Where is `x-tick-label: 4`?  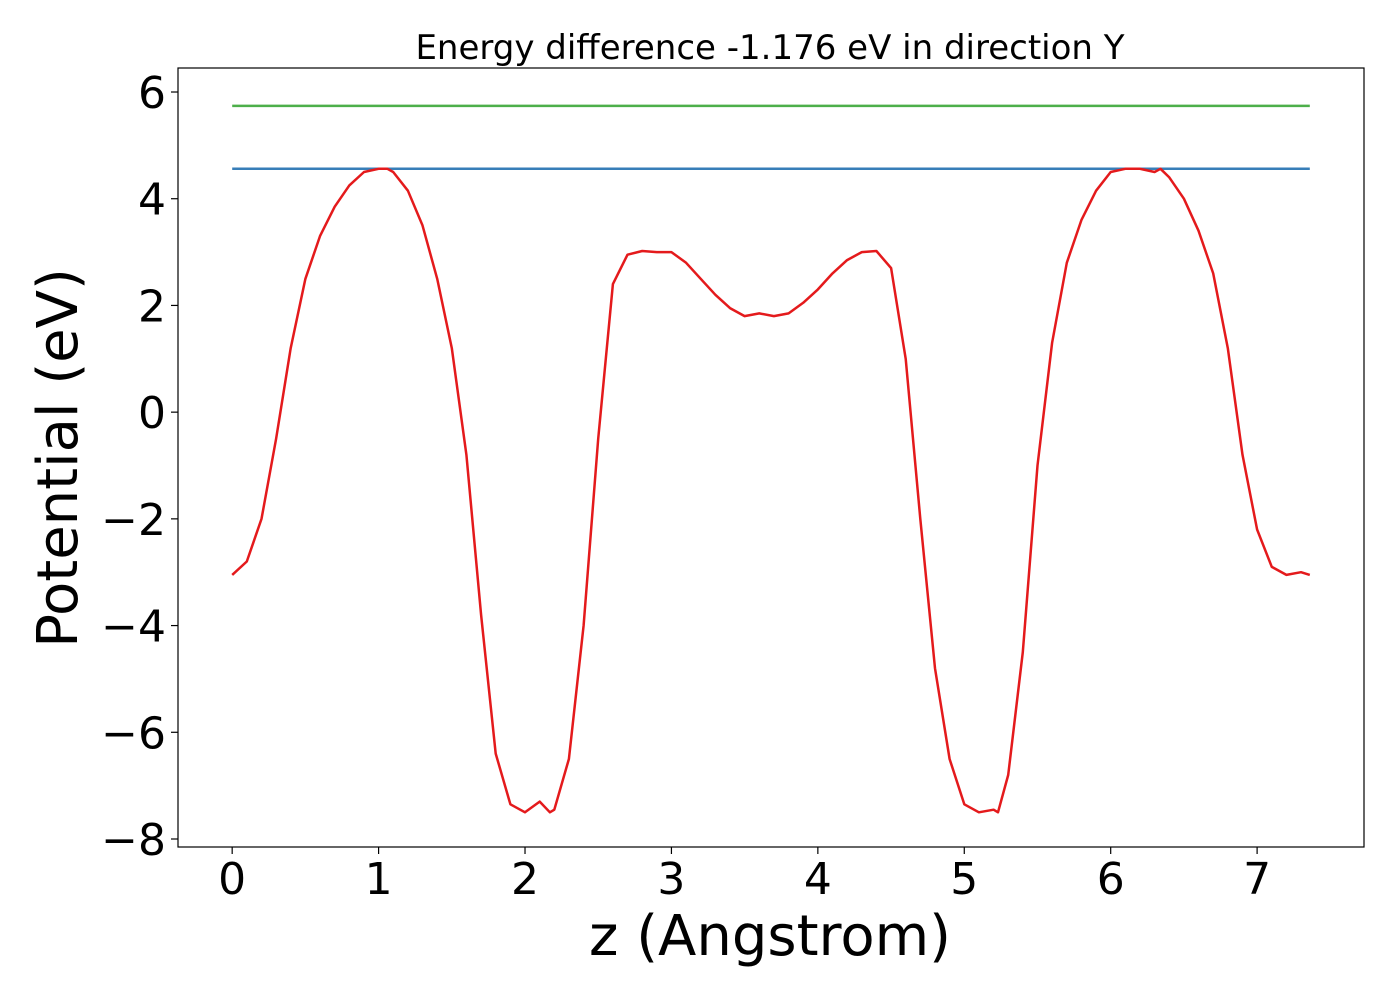 x-tick-label: 4 is located at coordinates (818, 879).